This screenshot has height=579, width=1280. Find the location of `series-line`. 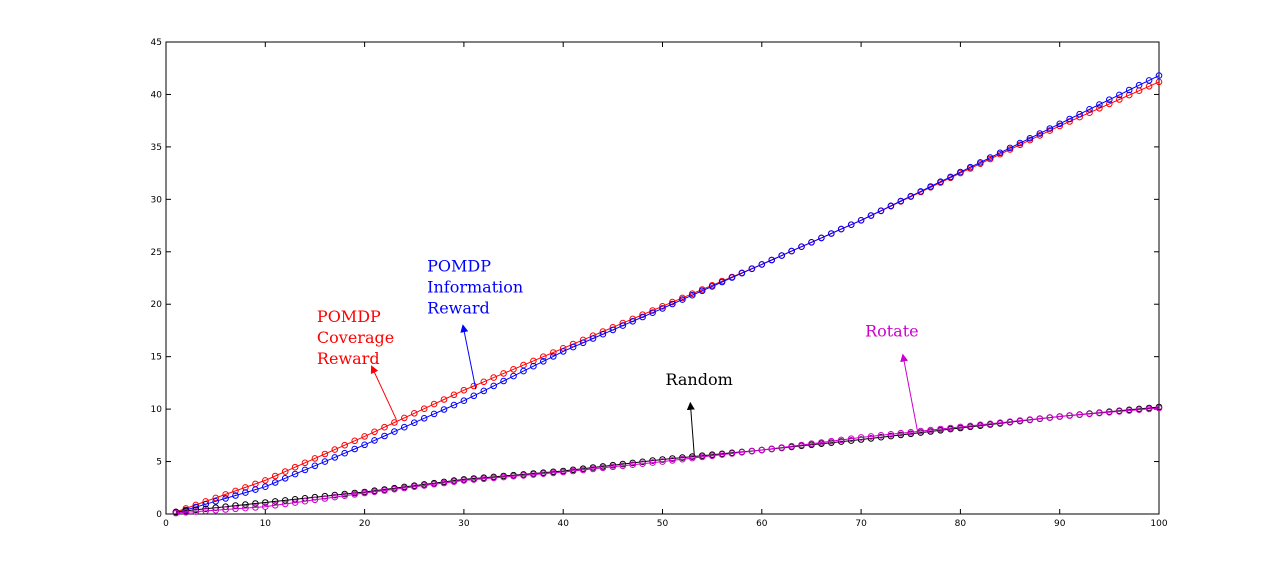

series-line is located at coordinates (667, 459).